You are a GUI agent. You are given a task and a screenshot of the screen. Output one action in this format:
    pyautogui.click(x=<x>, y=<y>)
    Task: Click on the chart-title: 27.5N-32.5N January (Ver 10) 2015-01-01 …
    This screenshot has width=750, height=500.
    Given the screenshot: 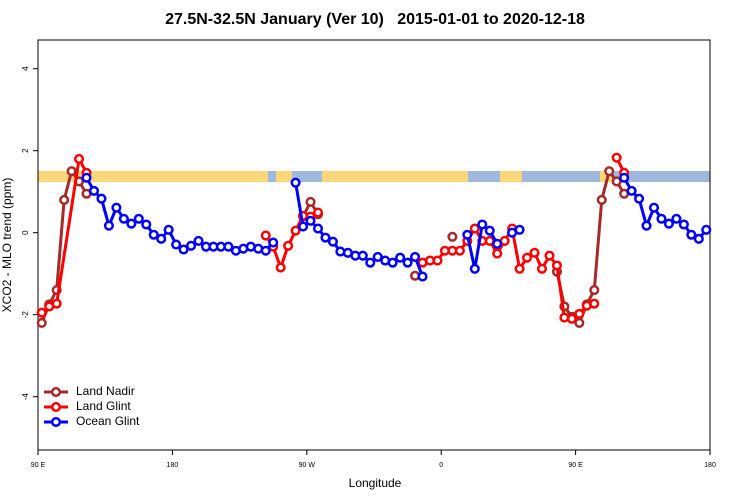 What is the action you would take?
    pyautogui.click(x=375, y=19)
    